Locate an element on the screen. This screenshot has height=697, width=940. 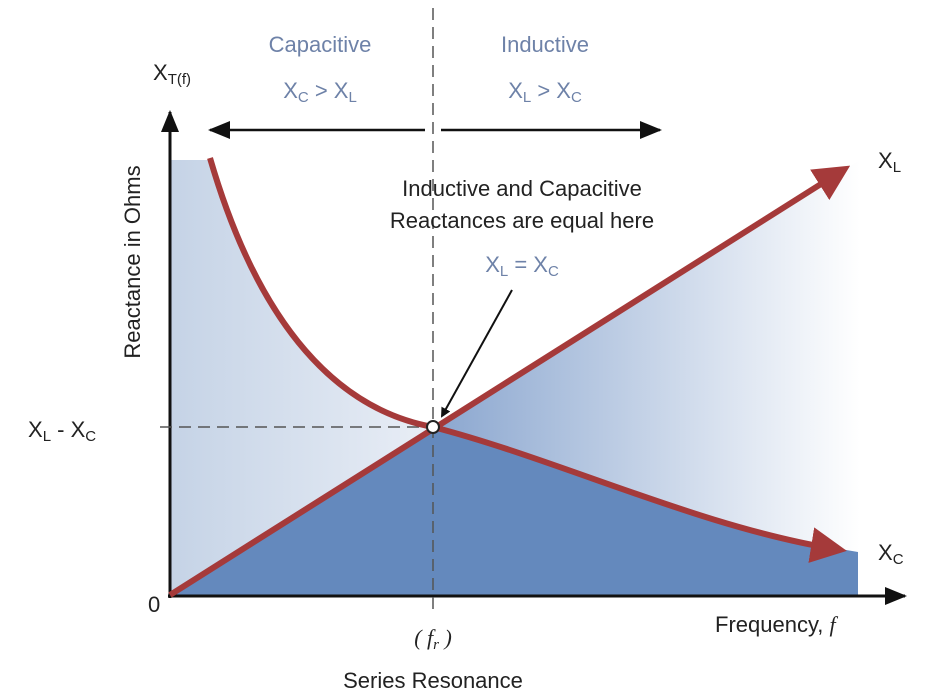
resonance-point is located at coordinates (433, 427).